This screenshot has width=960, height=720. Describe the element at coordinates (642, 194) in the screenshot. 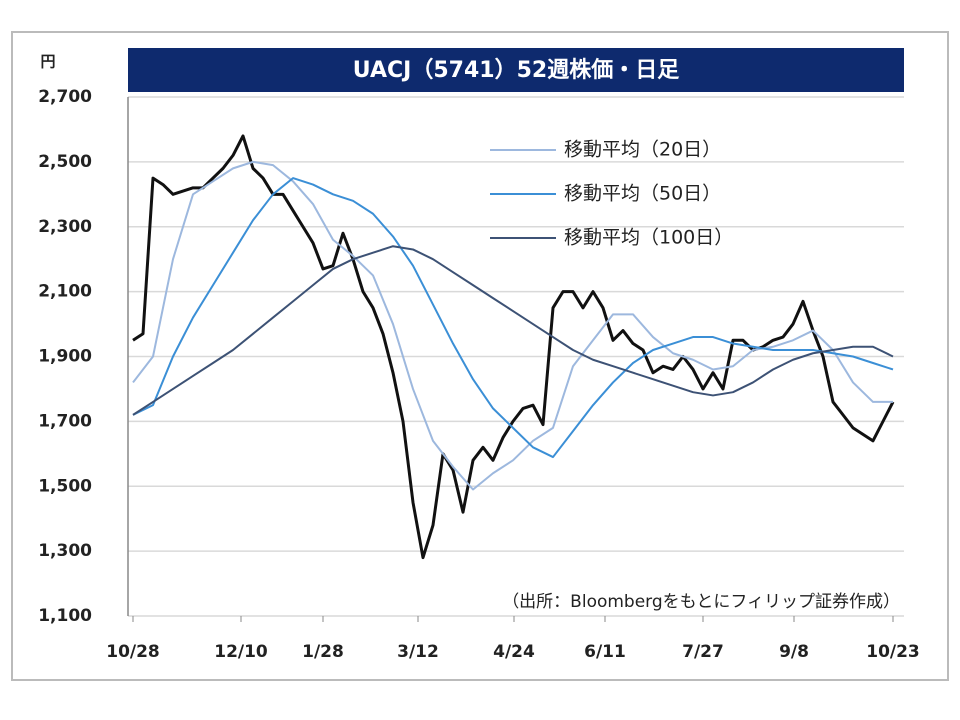

I see `legend-label: 移動平均（50日）` at that location.